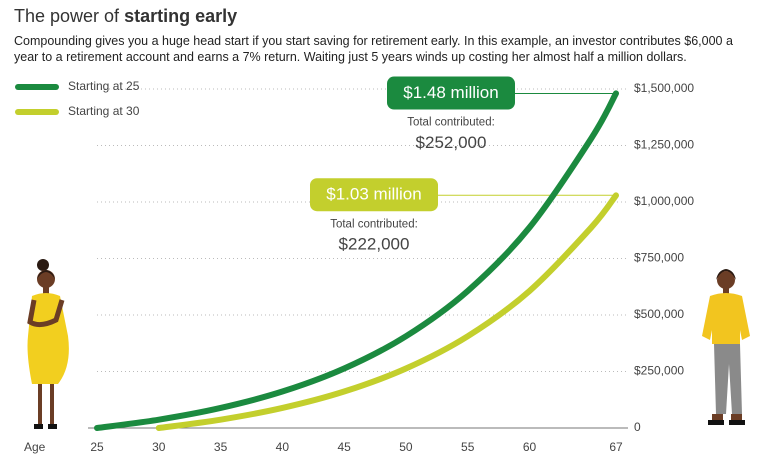 The height and width of the screenshot is (468, 768). I want to click on x-tick-label: 60, so click(530, 447).